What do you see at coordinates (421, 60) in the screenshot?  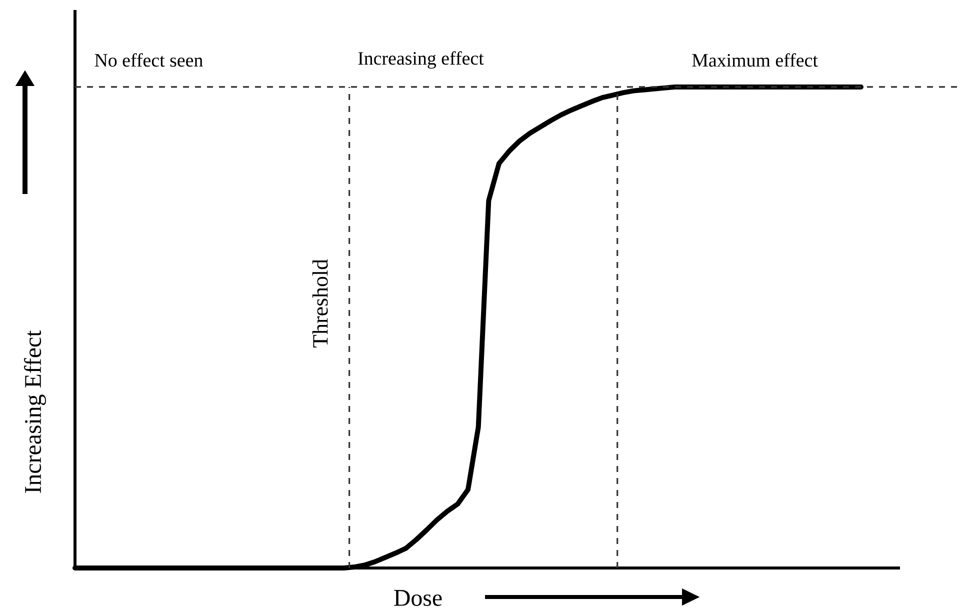 I see `text: Increasing effect` at bounding box center [421, 60].